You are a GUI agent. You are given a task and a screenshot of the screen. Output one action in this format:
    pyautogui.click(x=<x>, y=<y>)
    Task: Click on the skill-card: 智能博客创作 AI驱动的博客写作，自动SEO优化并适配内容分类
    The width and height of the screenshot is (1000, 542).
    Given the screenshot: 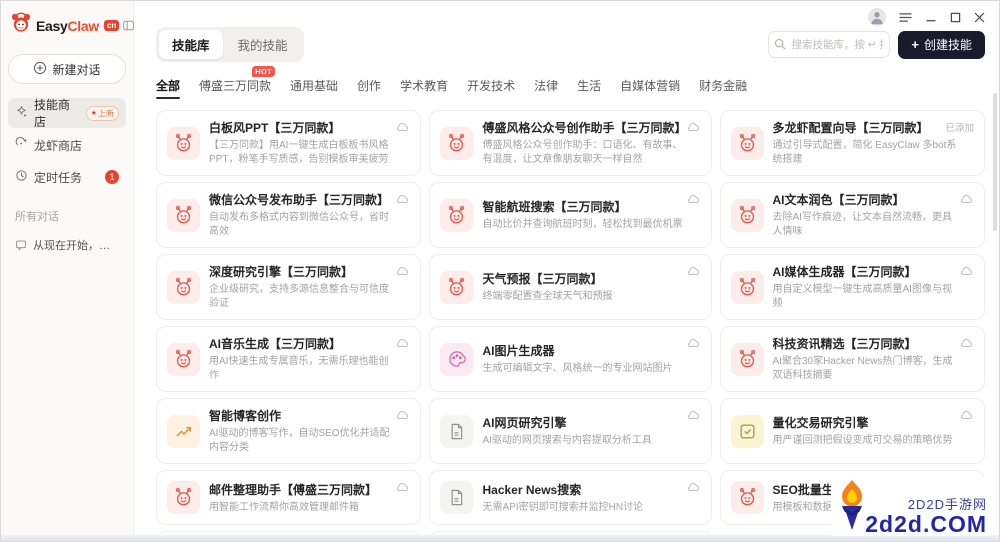 What is the action you would take?
    pyautogui.click(x=289, y=431)
    